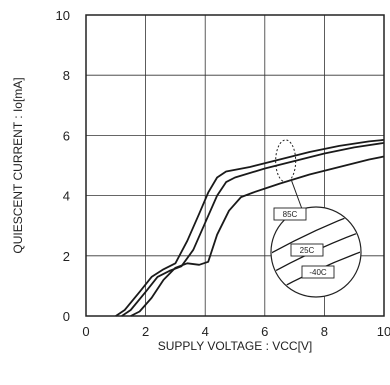 The image size is (390, 385). Describe the element at coordinates (66, 256) in the screenshot. I see `y-tick-label: 2` at that location.